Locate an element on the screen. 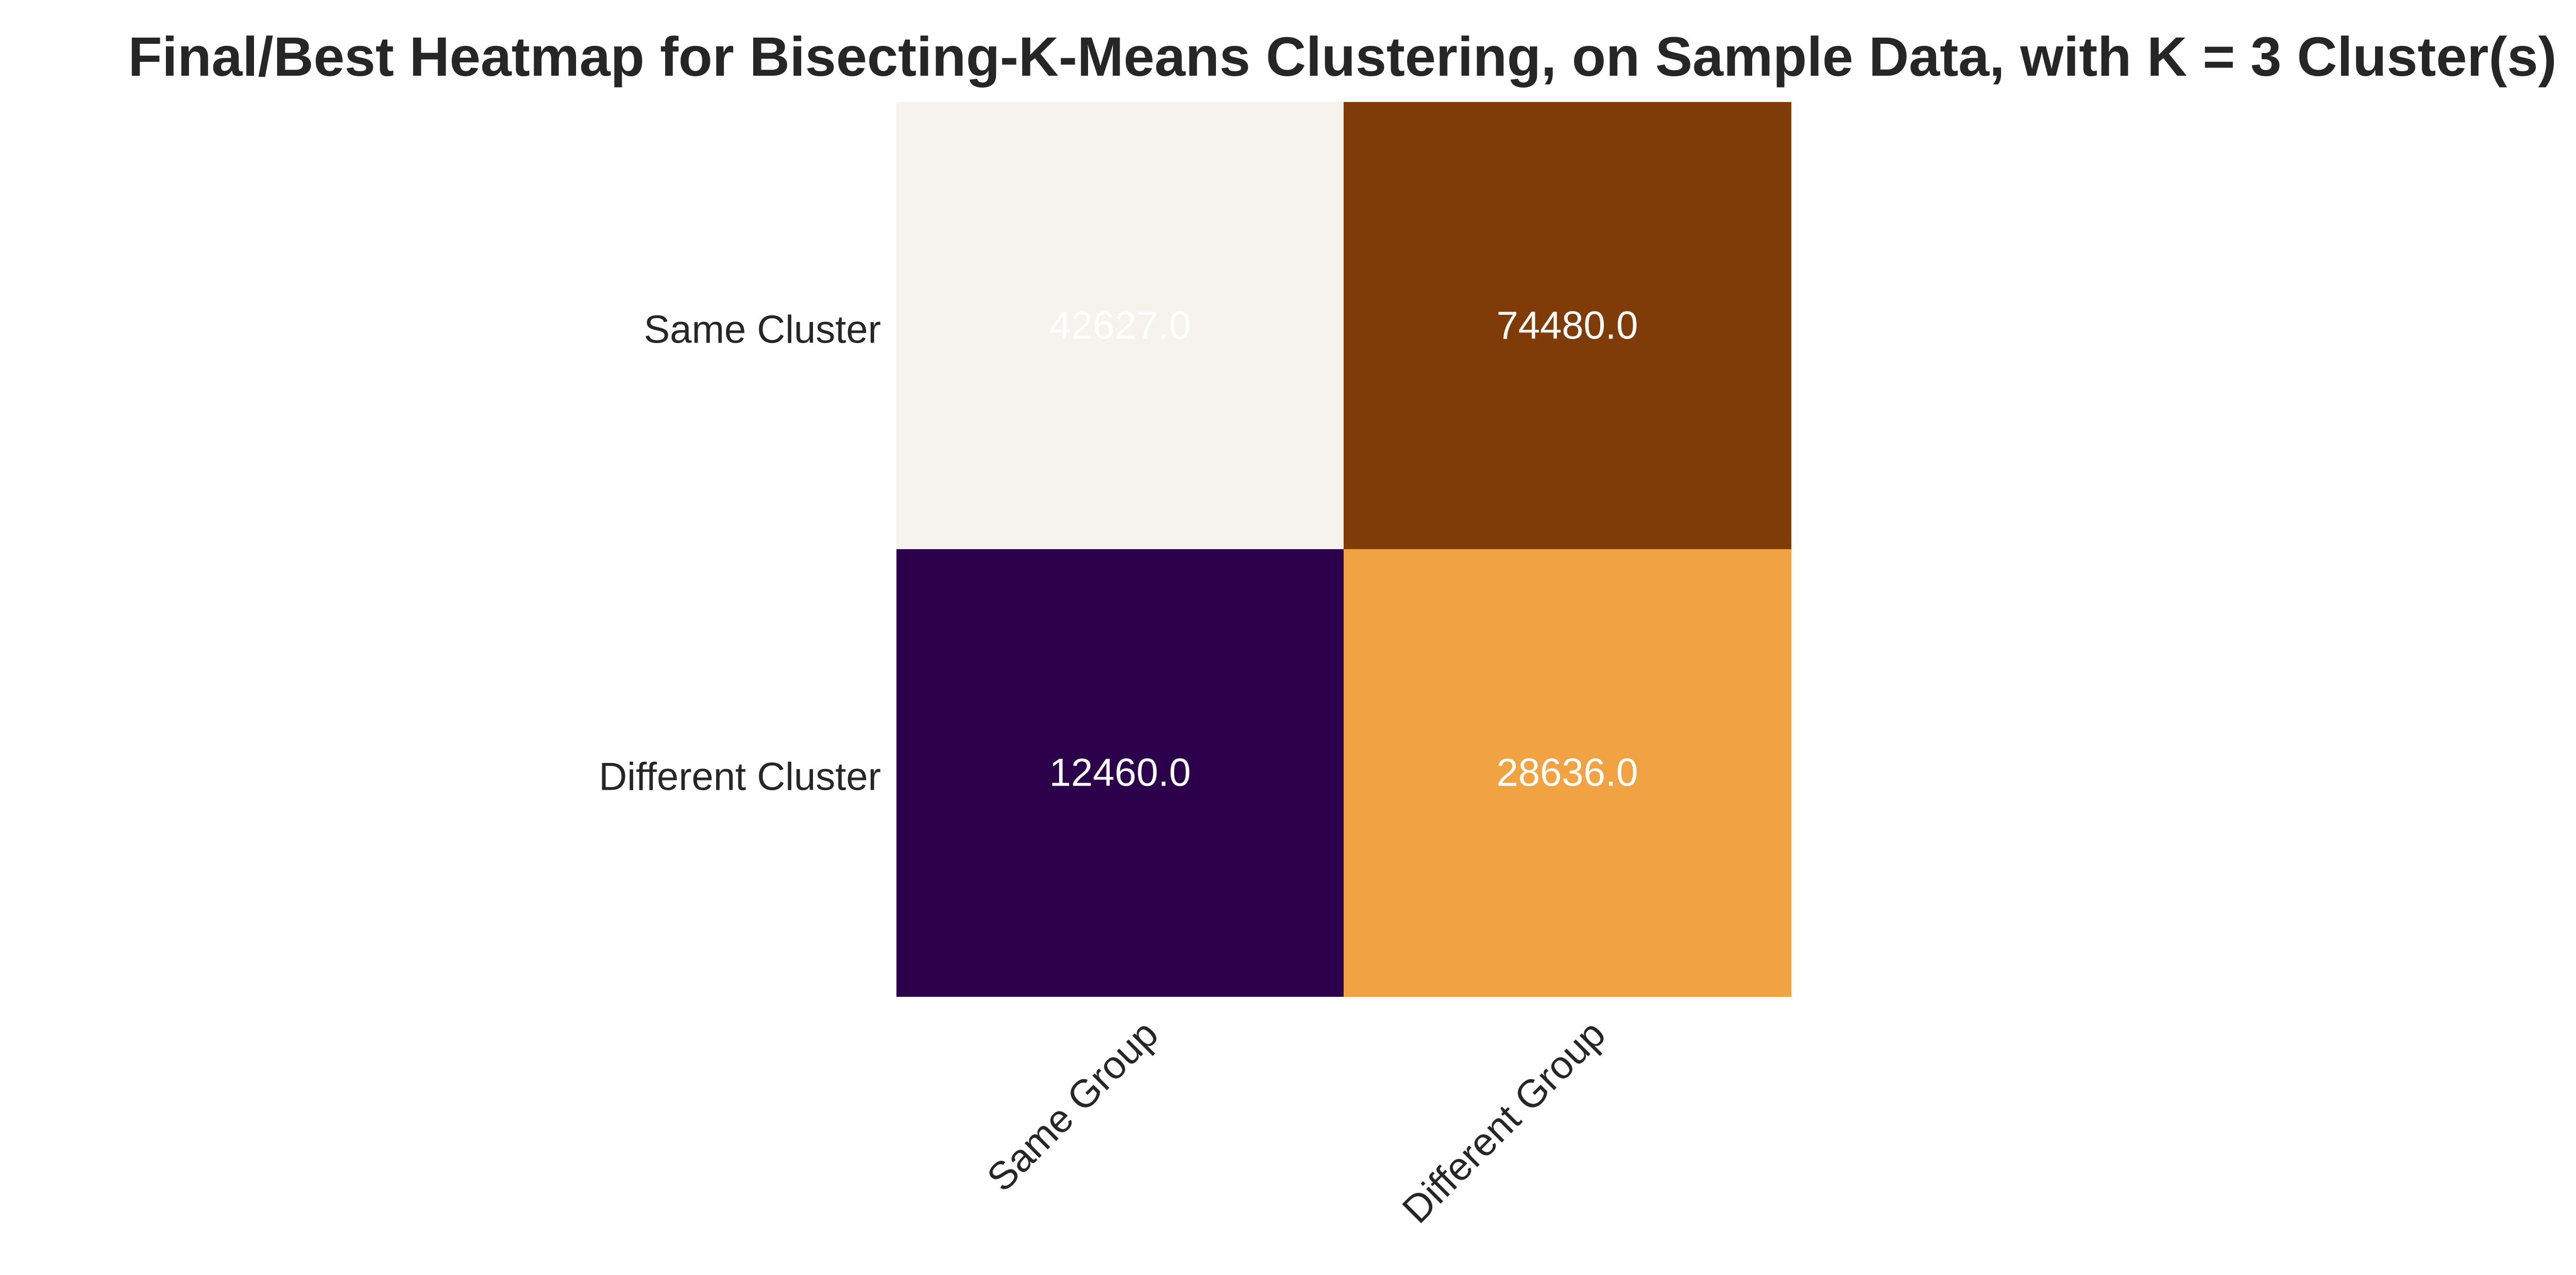 The width and height of the screenshot is (2576, 1275). cell-value-label: 12460.0 is located at coordinates (1120, 773).